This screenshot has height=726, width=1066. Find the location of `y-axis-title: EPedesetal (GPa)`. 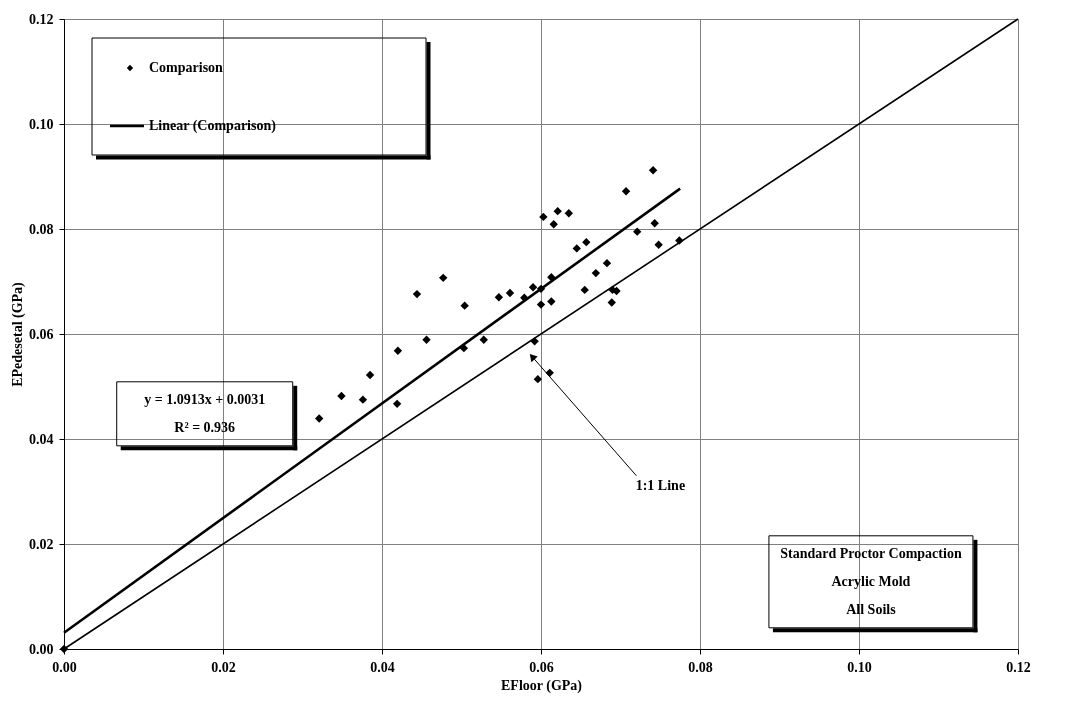

y-axis-title: EPedesetal (GPa) is located at coordinates (18, 334).